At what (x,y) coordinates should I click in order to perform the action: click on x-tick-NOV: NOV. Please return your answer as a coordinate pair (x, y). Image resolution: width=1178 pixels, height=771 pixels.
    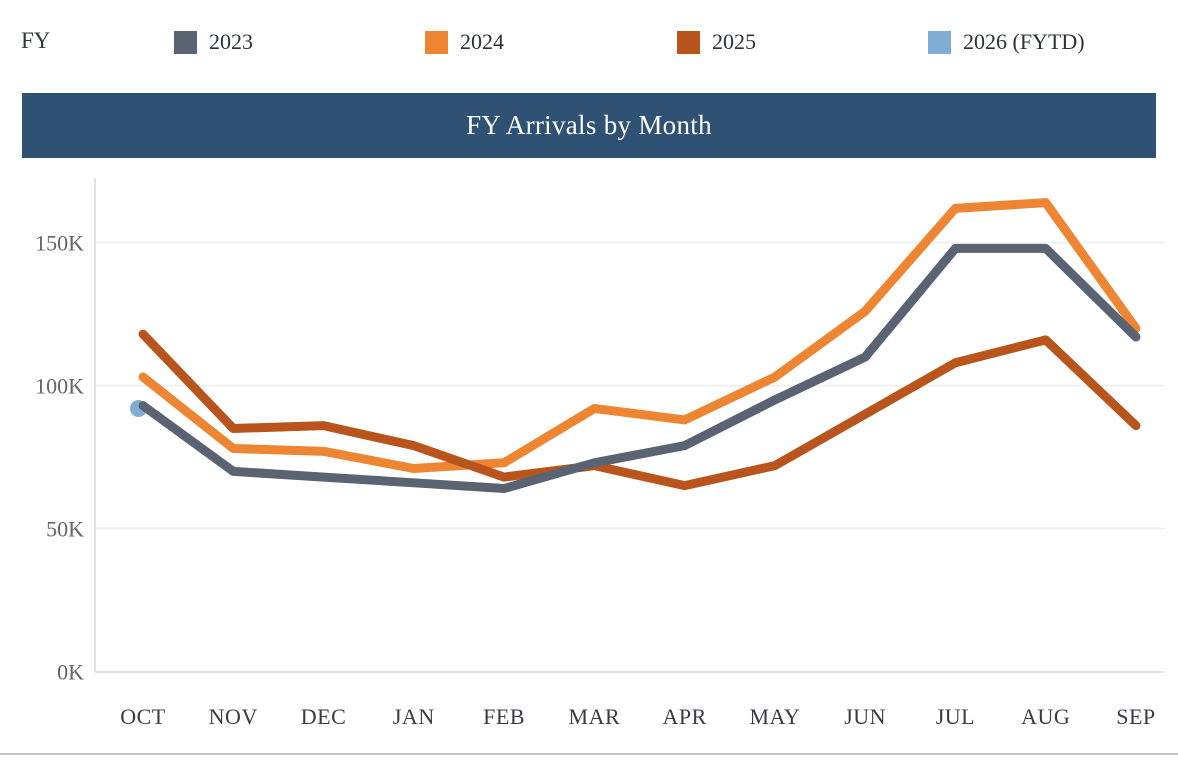
    Looking at the image, I should click on (233, 716).